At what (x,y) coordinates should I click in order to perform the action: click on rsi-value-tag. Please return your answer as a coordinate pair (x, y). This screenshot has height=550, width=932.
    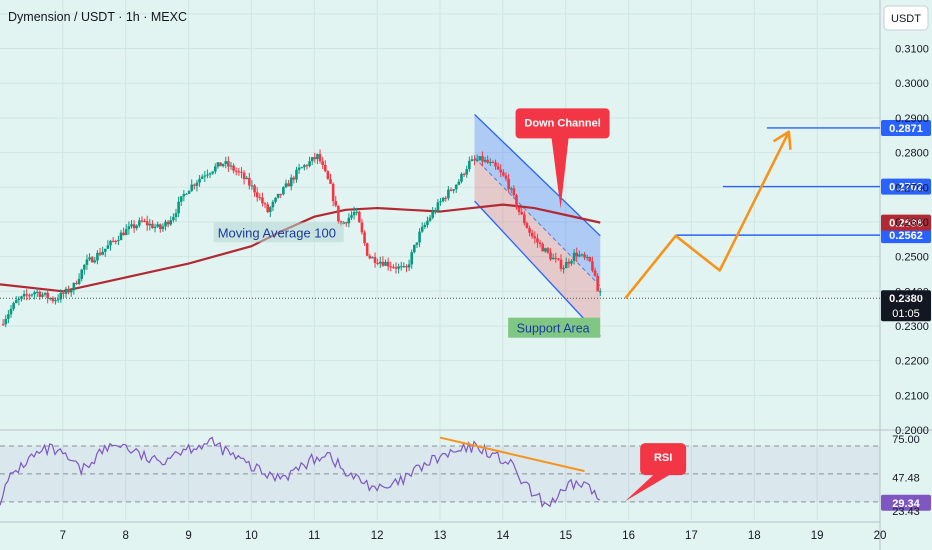
    Looking at the image, I should click on (906, 502).